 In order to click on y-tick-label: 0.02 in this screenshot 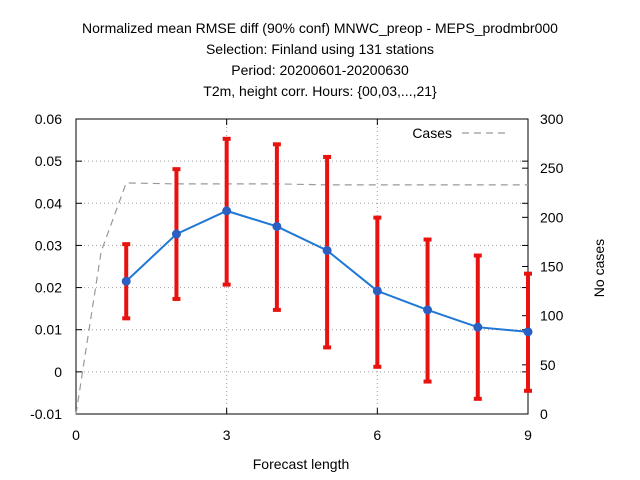, I will do `click(48, 288)`.